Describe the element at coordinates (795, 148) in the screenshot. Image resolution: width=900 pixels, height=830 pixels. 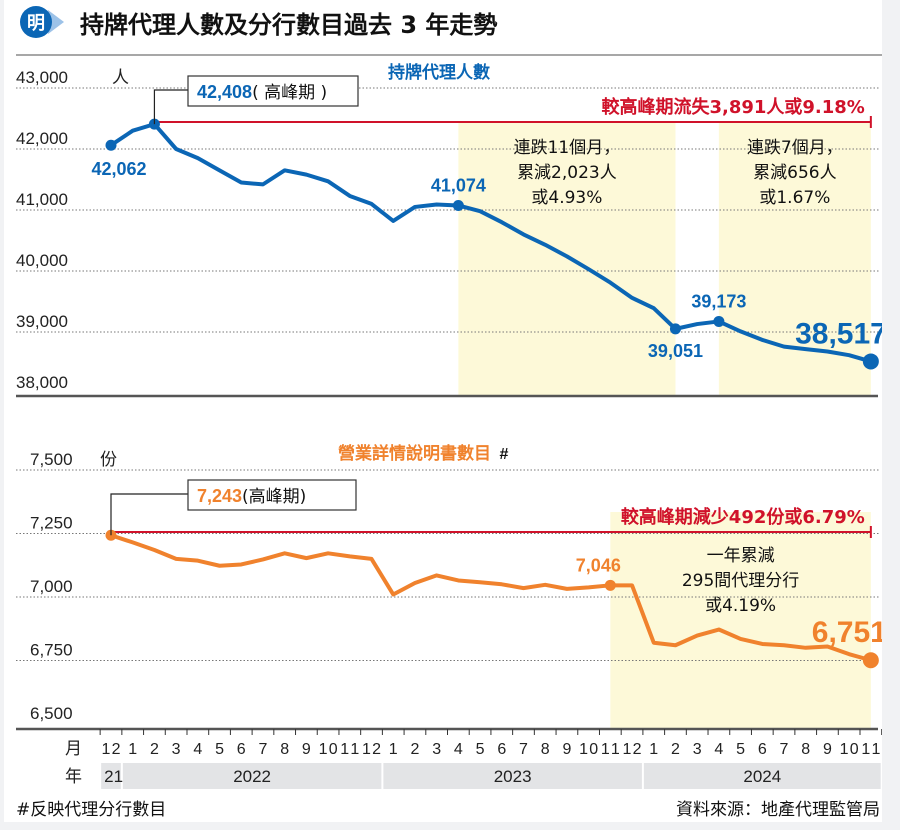
I see `highlight-caption: 連跌7個月，` at that location.